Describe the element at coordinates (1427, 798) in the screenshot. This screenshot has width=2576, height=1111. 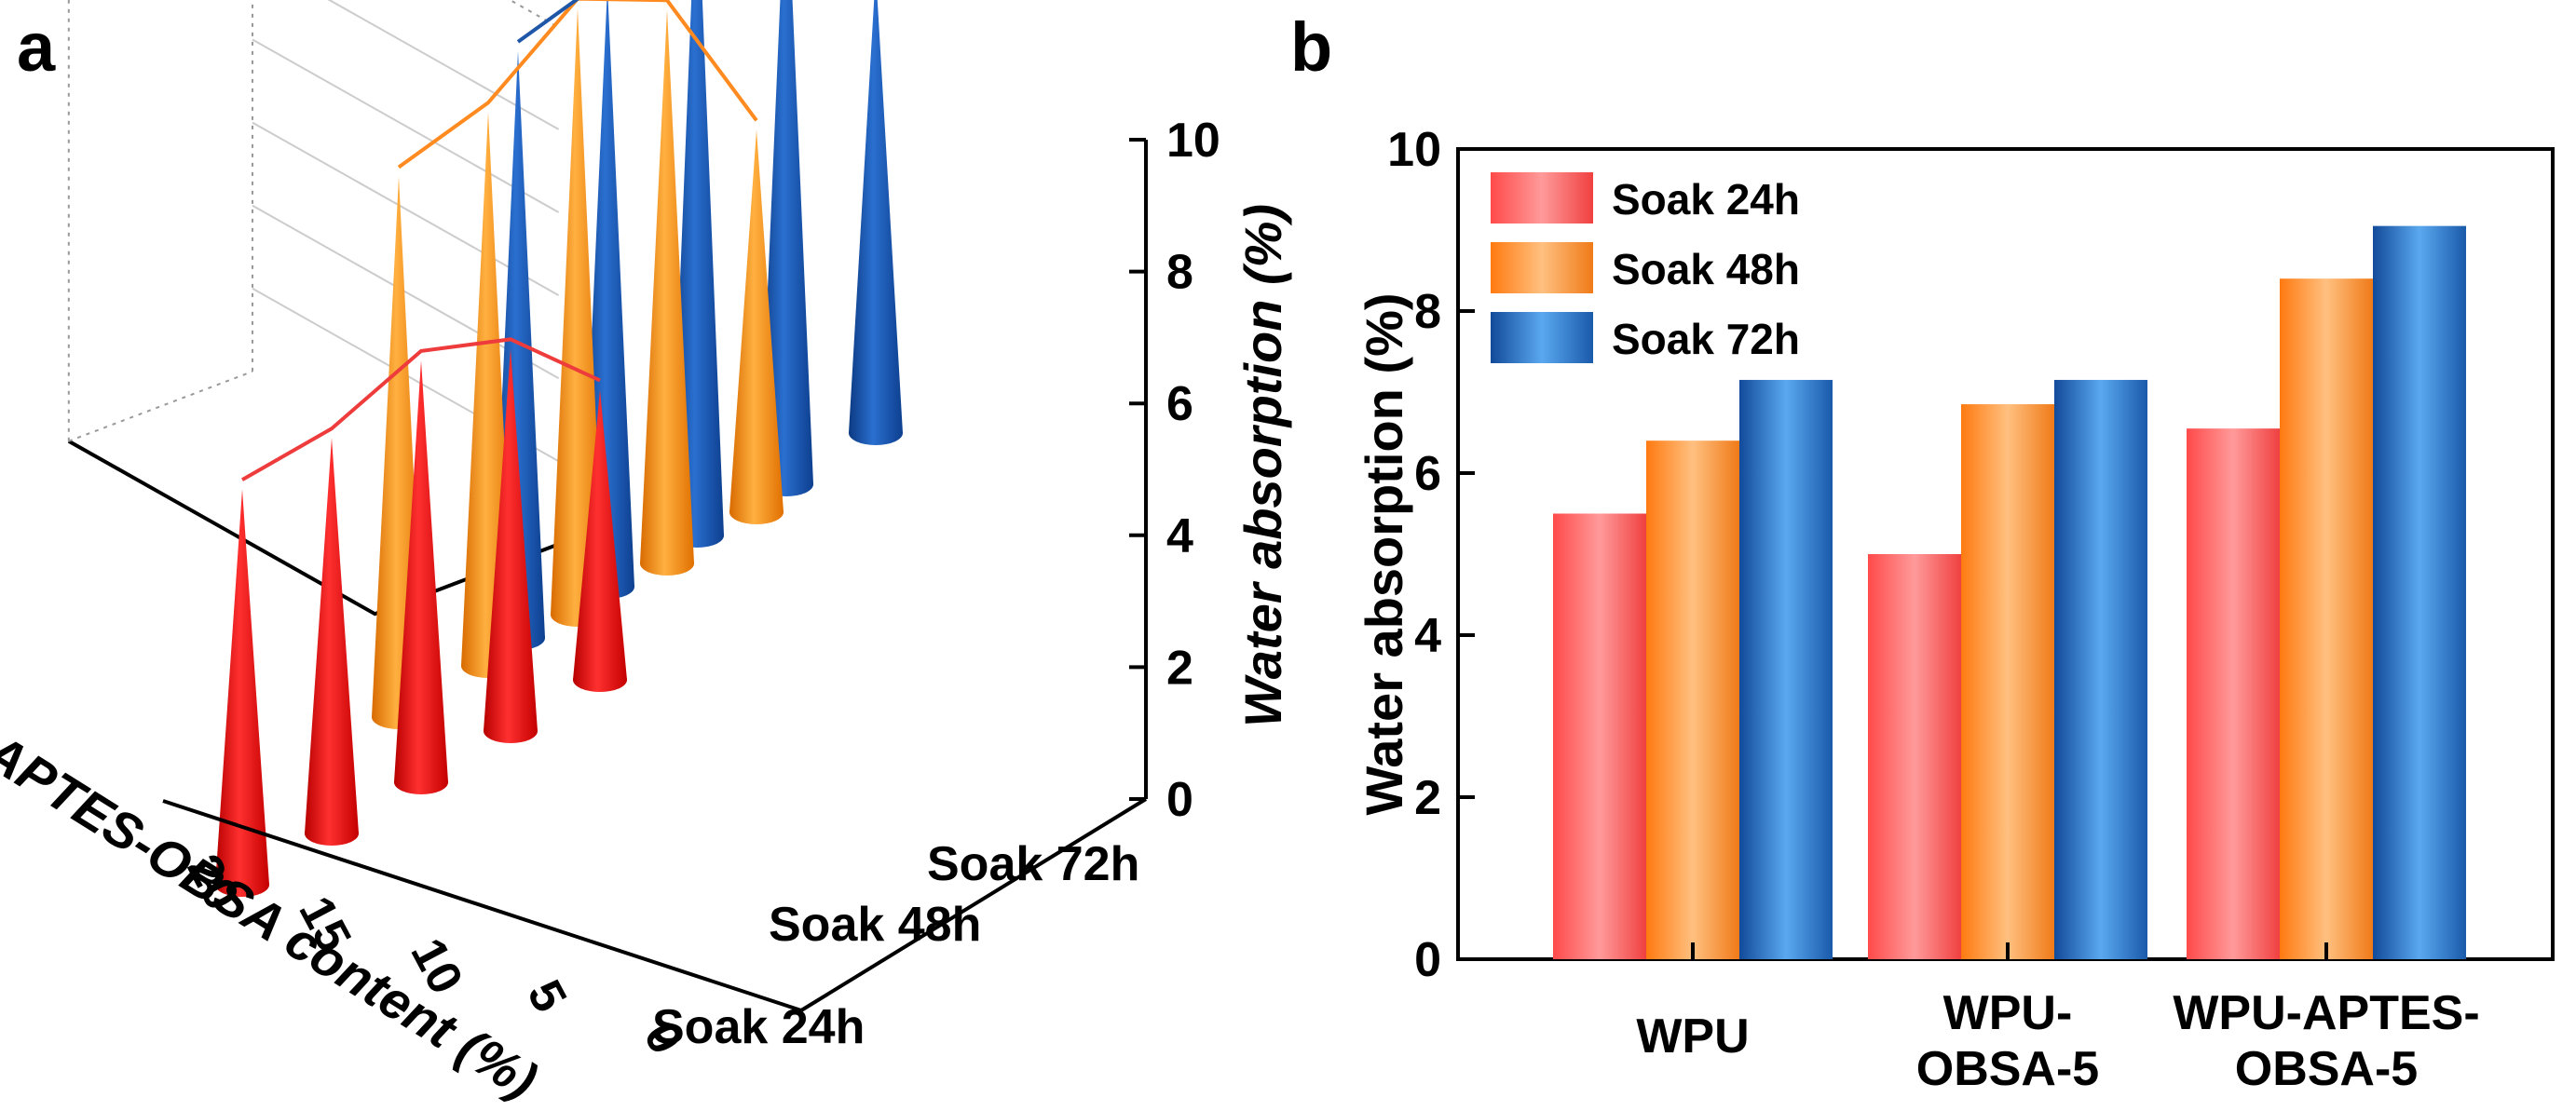
I see `panel-b-y-tick-label: 2` at that location.